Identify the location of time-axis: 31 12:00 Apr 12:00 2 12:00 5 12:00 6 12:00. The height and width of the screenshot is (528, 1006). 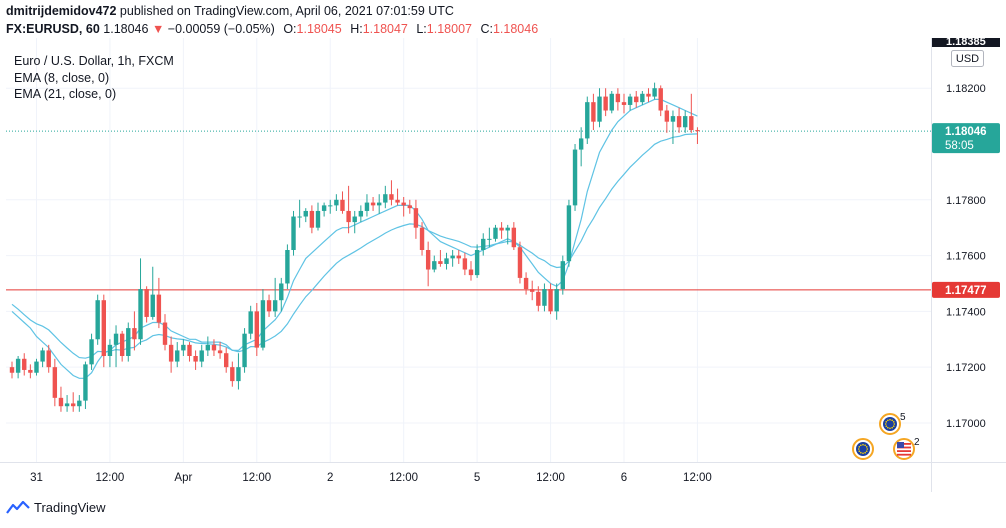
(371, 478).